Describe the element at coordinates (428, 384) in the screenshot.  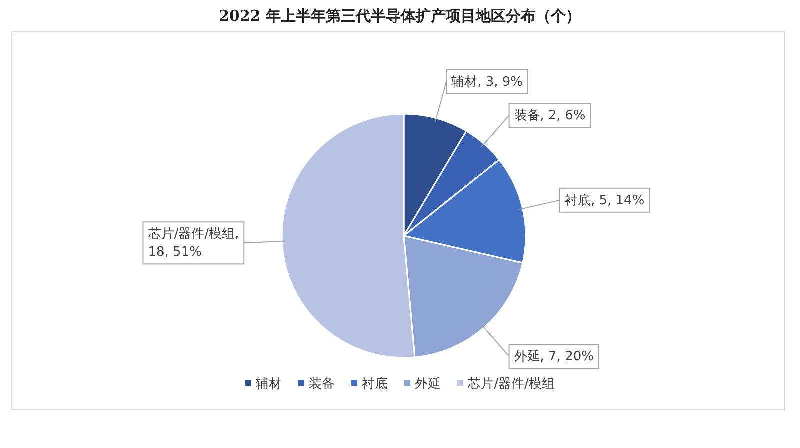
I see `legend-label: 外延` at that location.